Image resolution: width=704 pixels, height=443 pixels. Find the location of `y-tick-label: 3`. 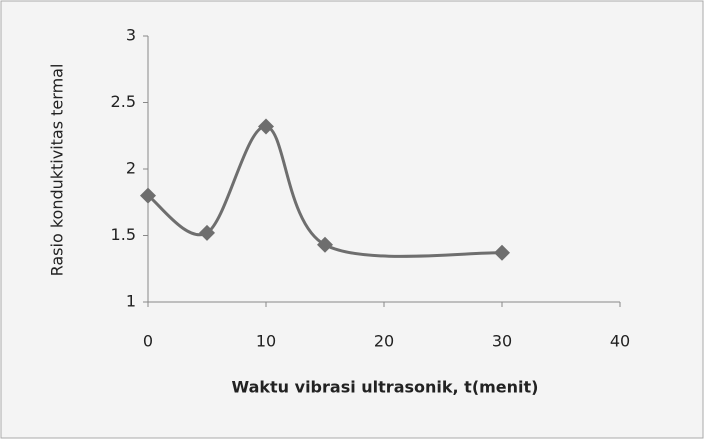

y-tick-label: 3 is located at coordinates (131, 35).